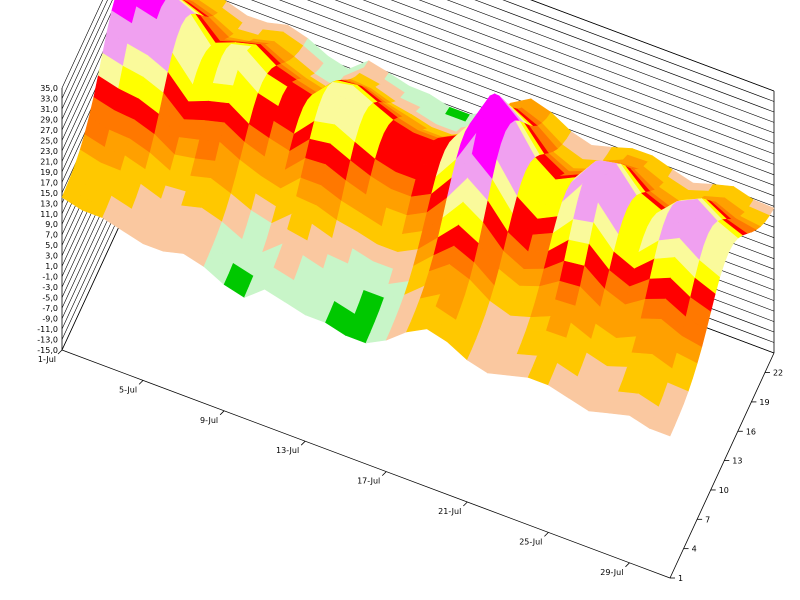 This screenshot has width=800, height=600. I want to click on y-tick-label: 4, so click(694, 549).